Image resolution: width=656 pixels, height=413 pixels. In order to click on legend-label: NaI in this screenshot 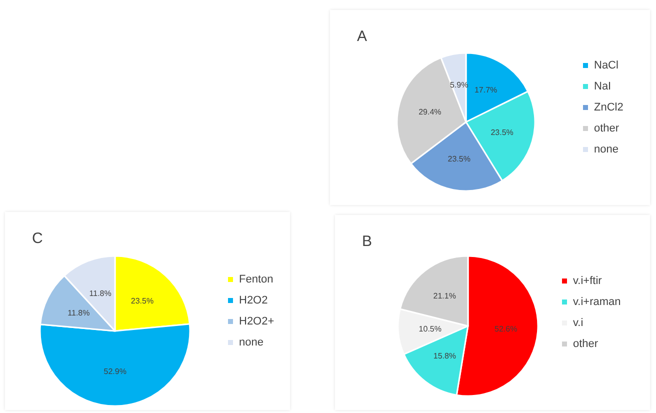, I will do `click(603, 86)`.